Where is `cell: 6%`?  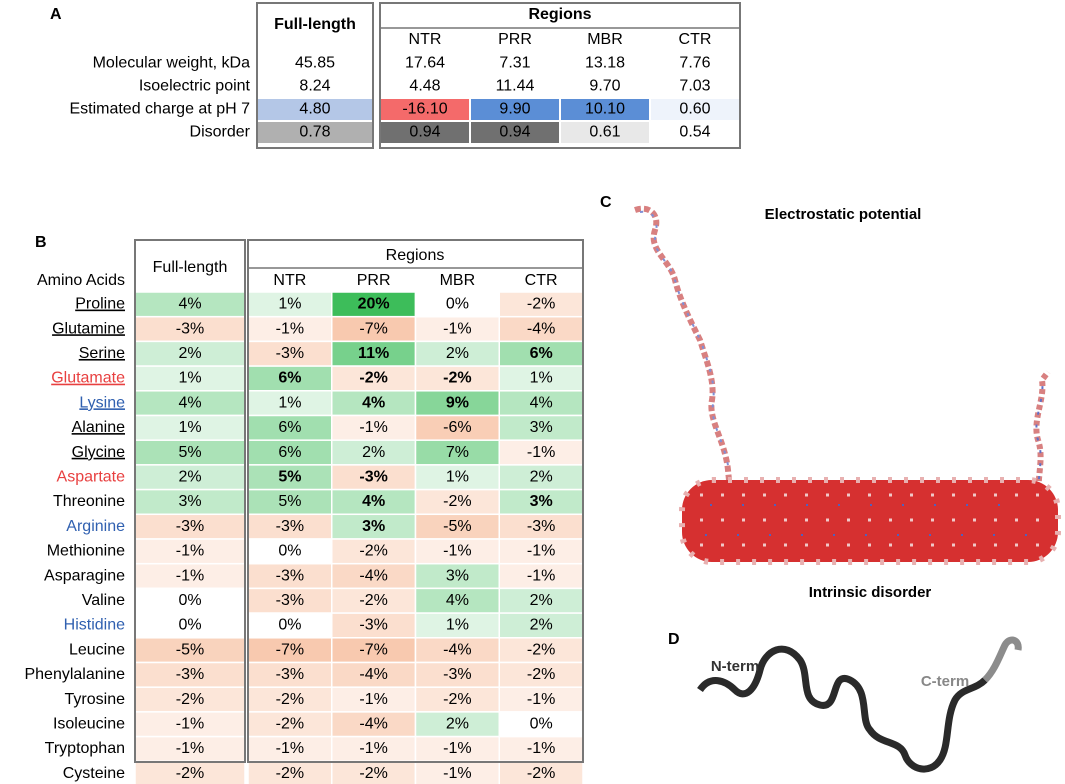
cell: 6% is located at coordinates (289, 452).